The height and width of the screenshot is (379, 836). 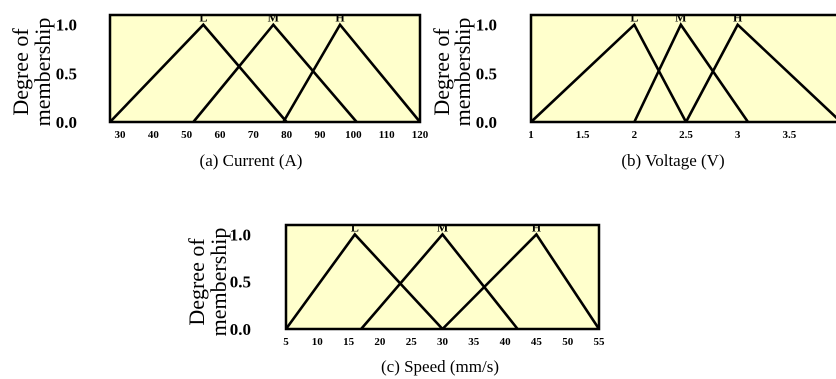 What do you see at coordinates (353, 135) in the screenshot?
I see `x-tick-label: 100` at bounding box center [353, 135].